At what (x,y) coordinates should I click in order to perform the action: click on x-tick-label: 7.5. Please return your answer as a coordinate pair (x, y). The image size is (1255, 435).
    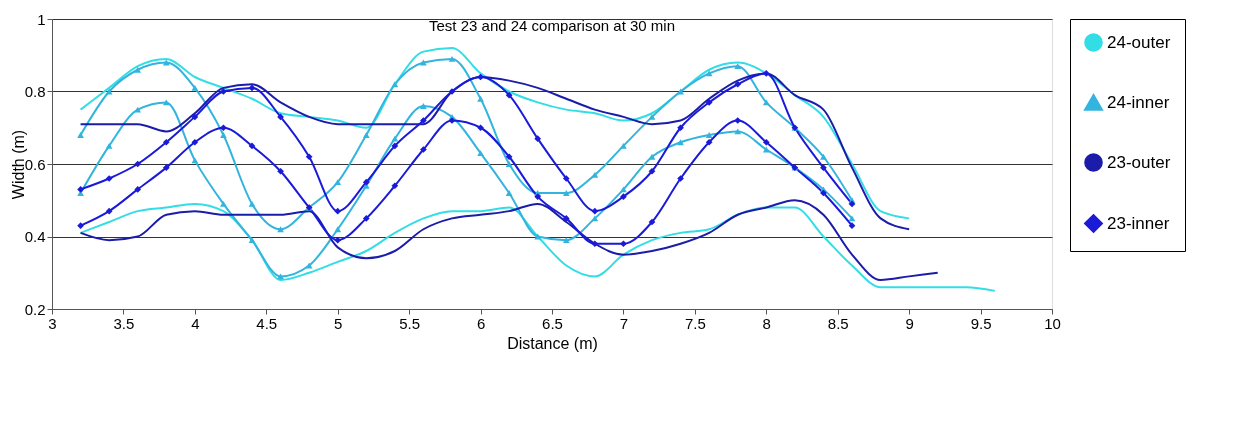
    Looking at the image, I should click on (695, 323).